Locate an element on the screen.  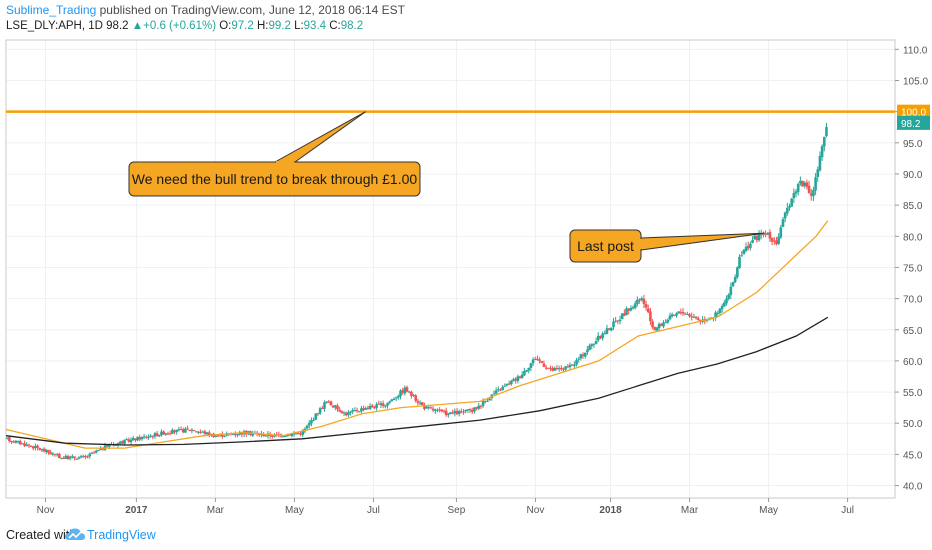
callout-box is located at coordinates (274, 179).